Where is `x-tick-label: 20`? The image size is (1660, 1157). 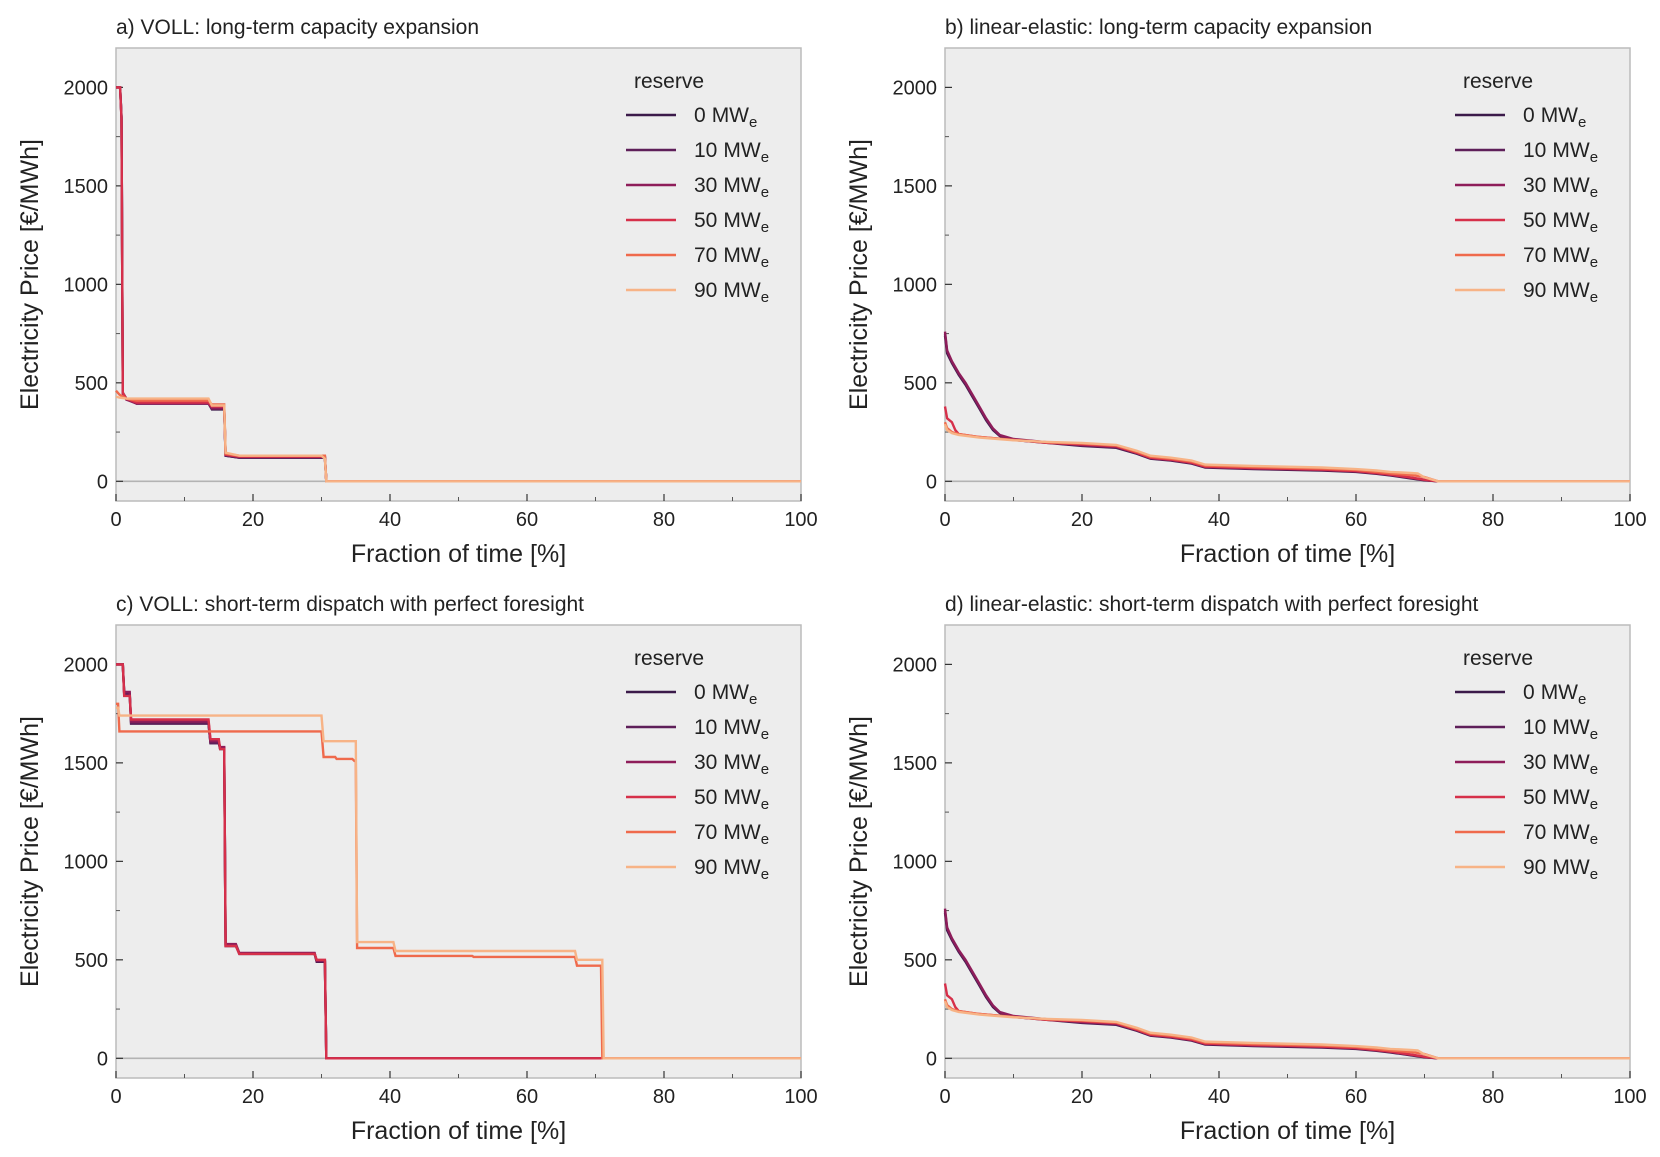 x-tick-label: 20 is located at coordinates (1082, 1097).